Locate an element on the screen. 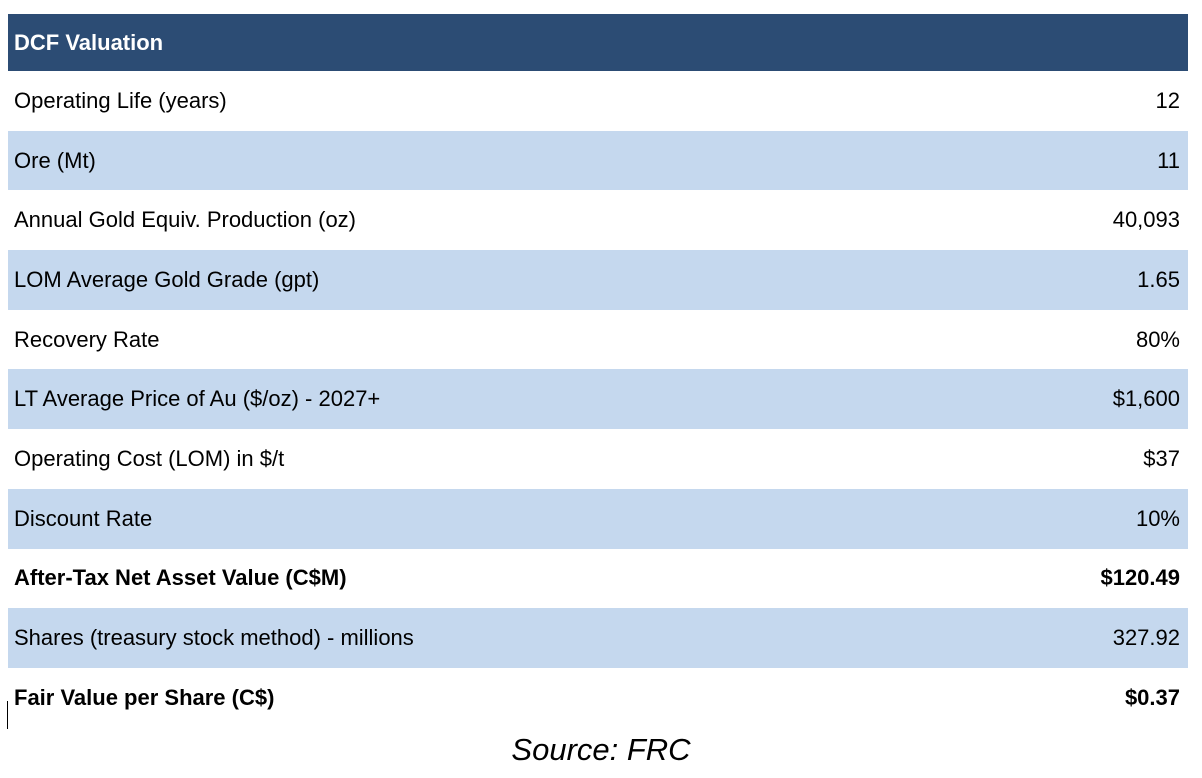 The image size is (1202, 778). row-value: 11 is located at coordinates (1168, 160).